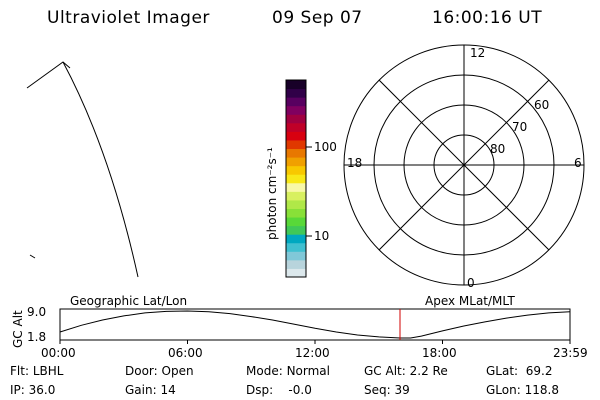 Image resolution: width=600 pixels, height=400 pixels. Describe the element at coordinates (32, 256) in the screenshot. I see `limb-edge-mark` at that location.